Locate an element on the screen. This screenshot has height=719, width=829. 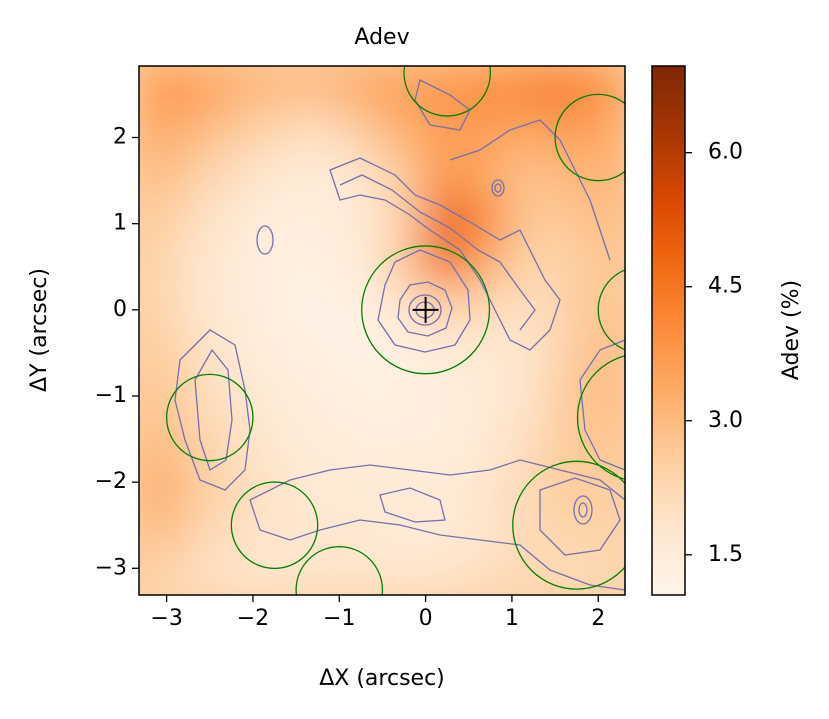
x-tick-label: 0 is located at coordinates (426, 618).